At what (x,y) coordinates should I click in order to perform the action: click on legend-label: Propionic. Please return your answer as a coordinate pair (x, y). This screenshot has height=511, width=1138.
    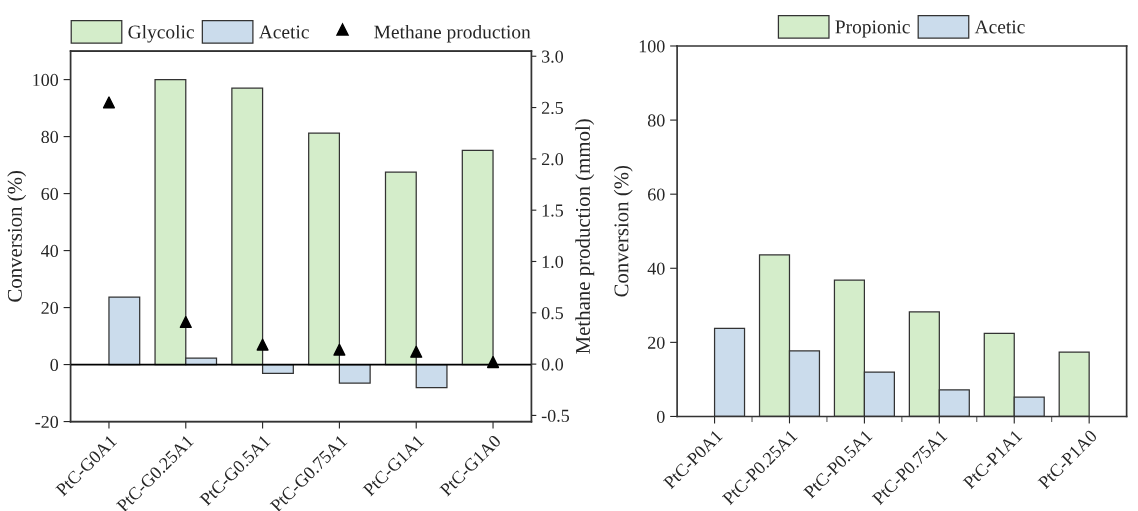
    Looking at the image, I should click on (872, 29).